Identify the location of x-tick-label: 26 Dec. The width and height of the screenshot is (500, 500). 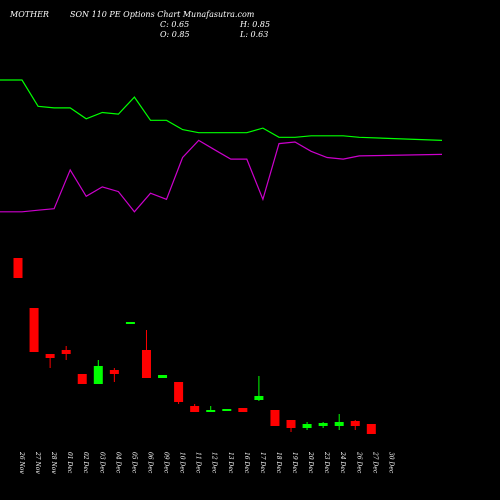
(358, 462).